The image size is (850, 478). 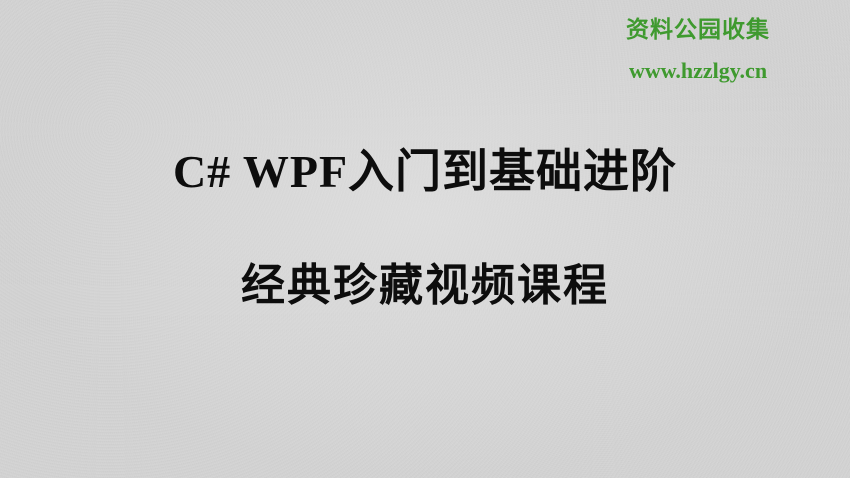 What do you see at coordinates (425, 285) in the screenshot?
I see `course-subtitle: 经典珍藏视频课程` at bounding box center [425, 285].